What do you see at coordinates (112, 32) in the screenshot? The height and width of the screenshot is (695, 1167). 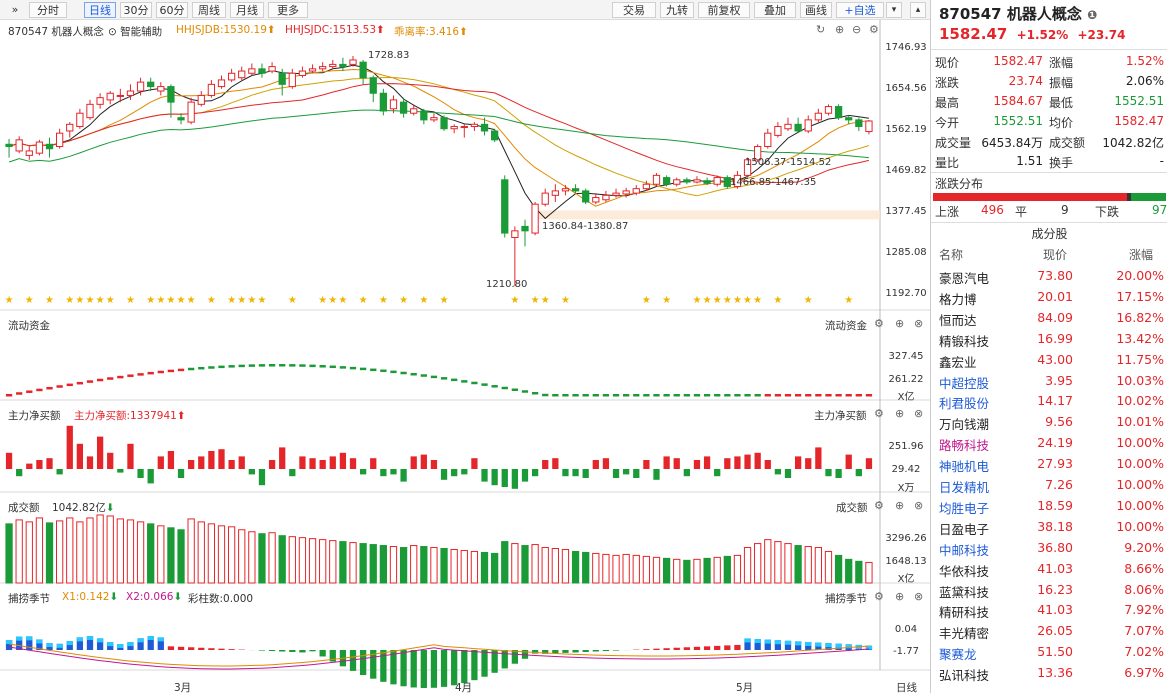 I see `smart-assist-icon: ⊙` at bounding box center [112, 32].